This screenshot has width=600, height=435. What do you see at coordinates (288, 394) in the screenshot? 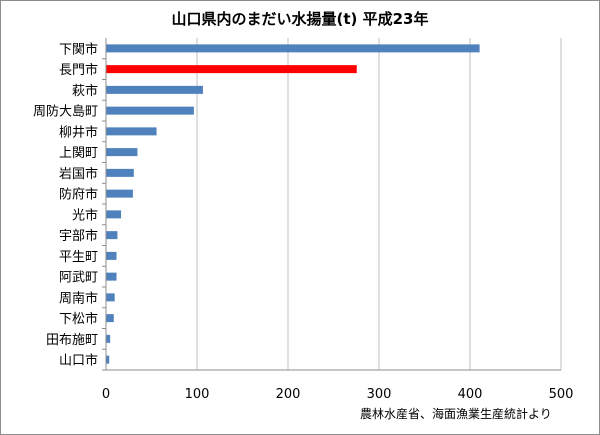
I see `x-tick-label: 200` at bounding box center [288, 394].